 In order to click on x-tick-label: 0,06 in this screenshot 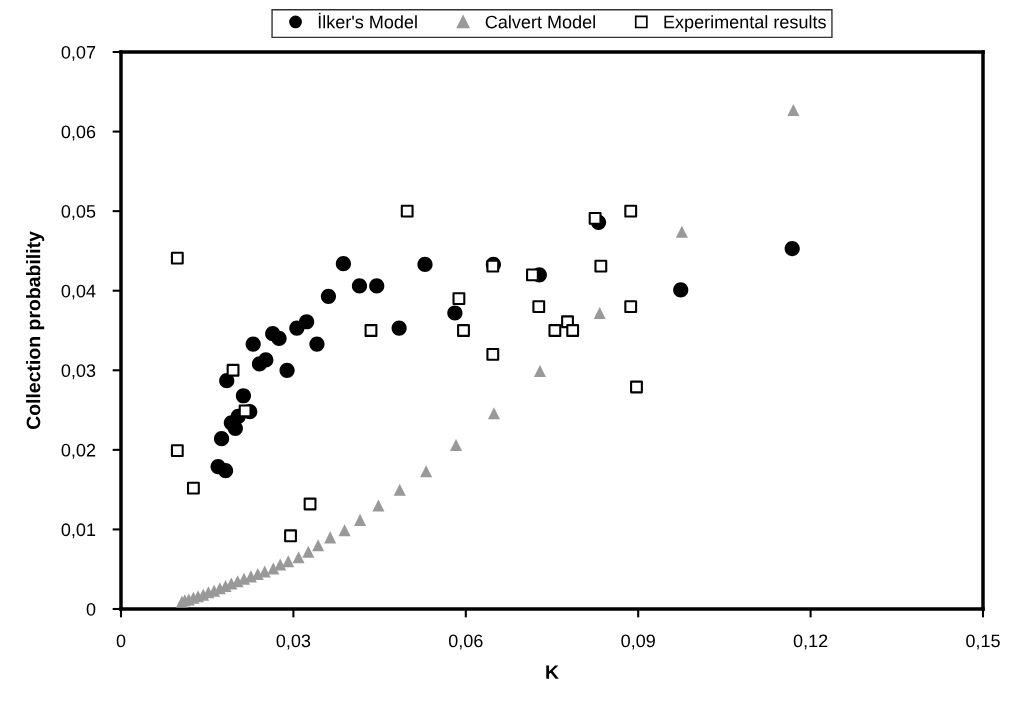, I will do `click(465, 642)`.